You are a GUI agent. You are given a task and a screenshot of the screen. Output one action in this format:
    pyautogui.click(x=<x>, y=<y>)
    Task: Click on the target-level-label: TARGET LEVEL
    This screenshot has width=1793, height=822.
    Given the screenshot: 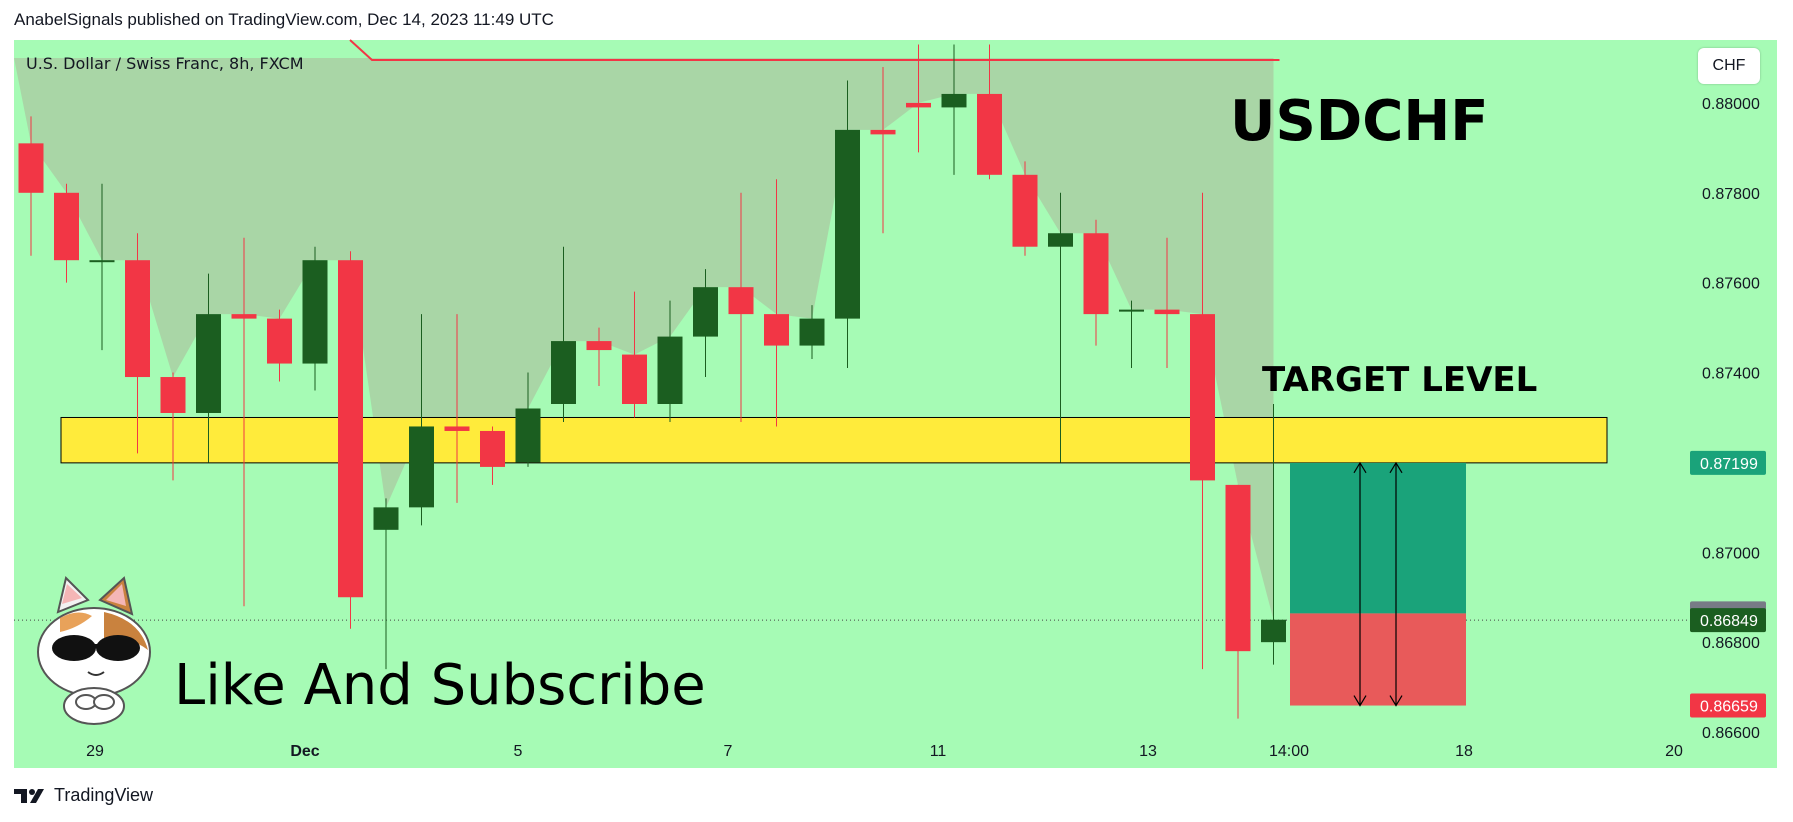 What is the action you would take?
    pyautogui.click(x=1399, y=380)
    